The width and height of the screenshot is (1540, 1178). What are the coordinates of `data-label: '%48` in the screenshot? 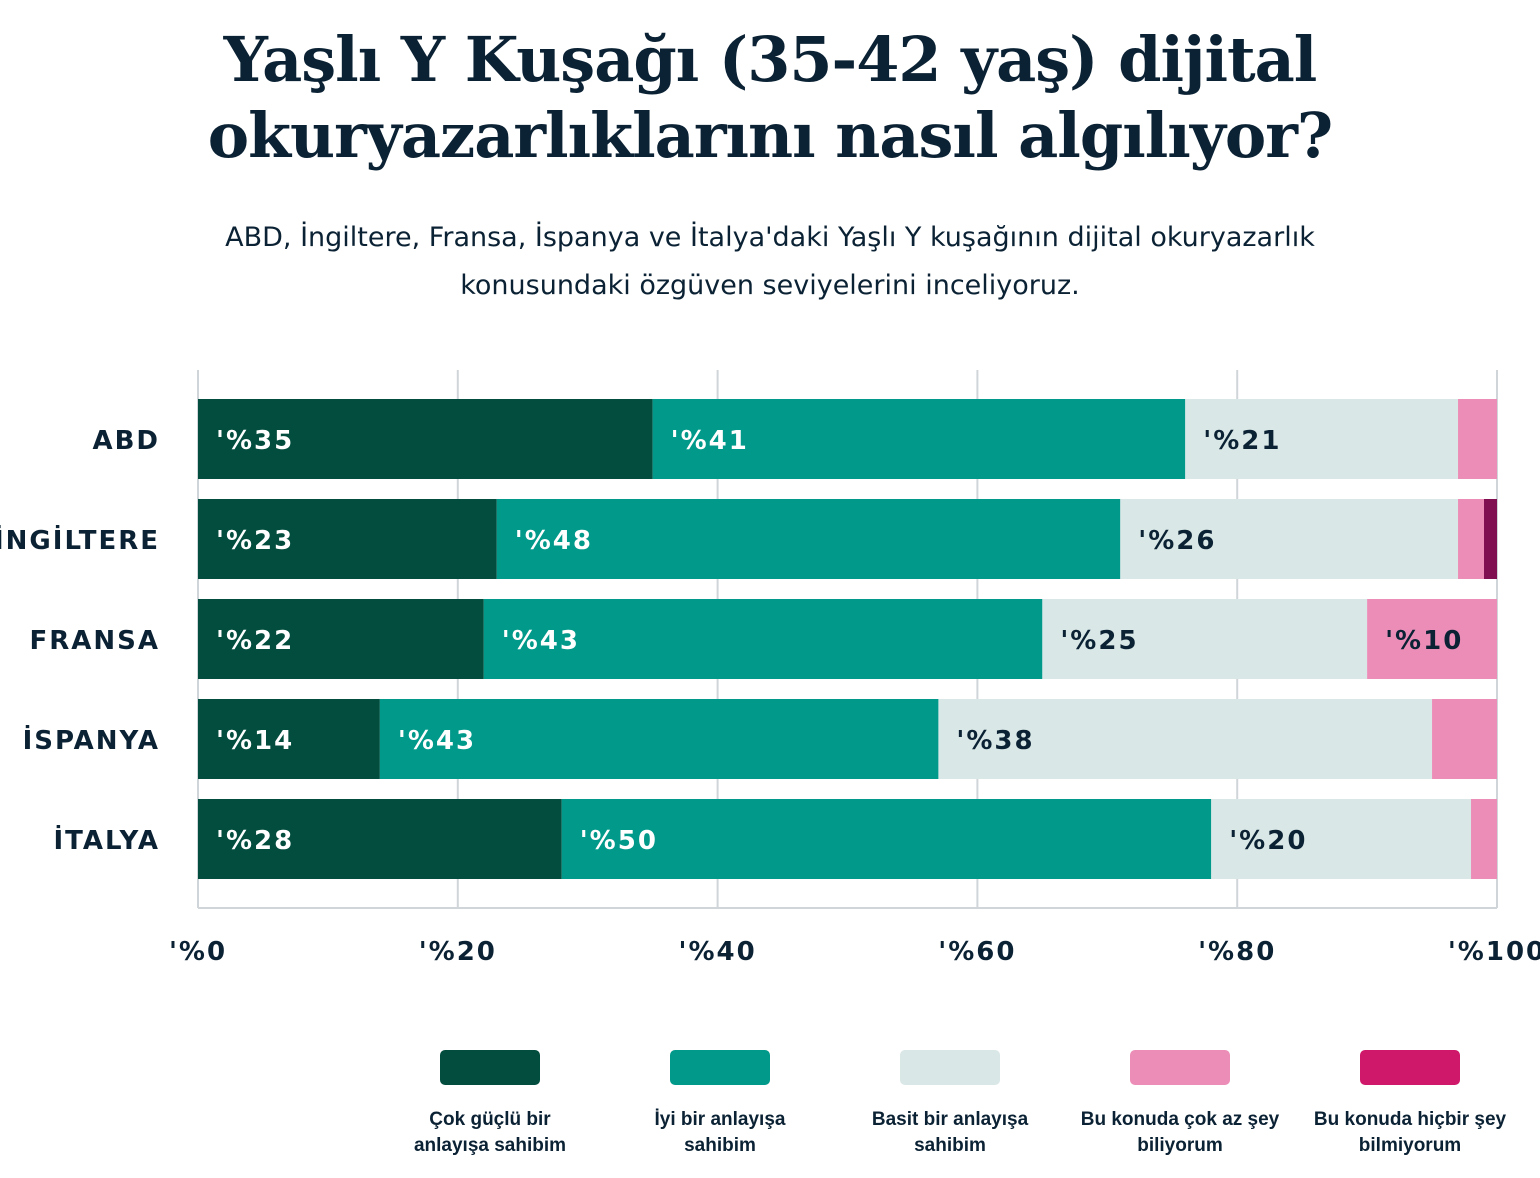 It's located at (554, 541).